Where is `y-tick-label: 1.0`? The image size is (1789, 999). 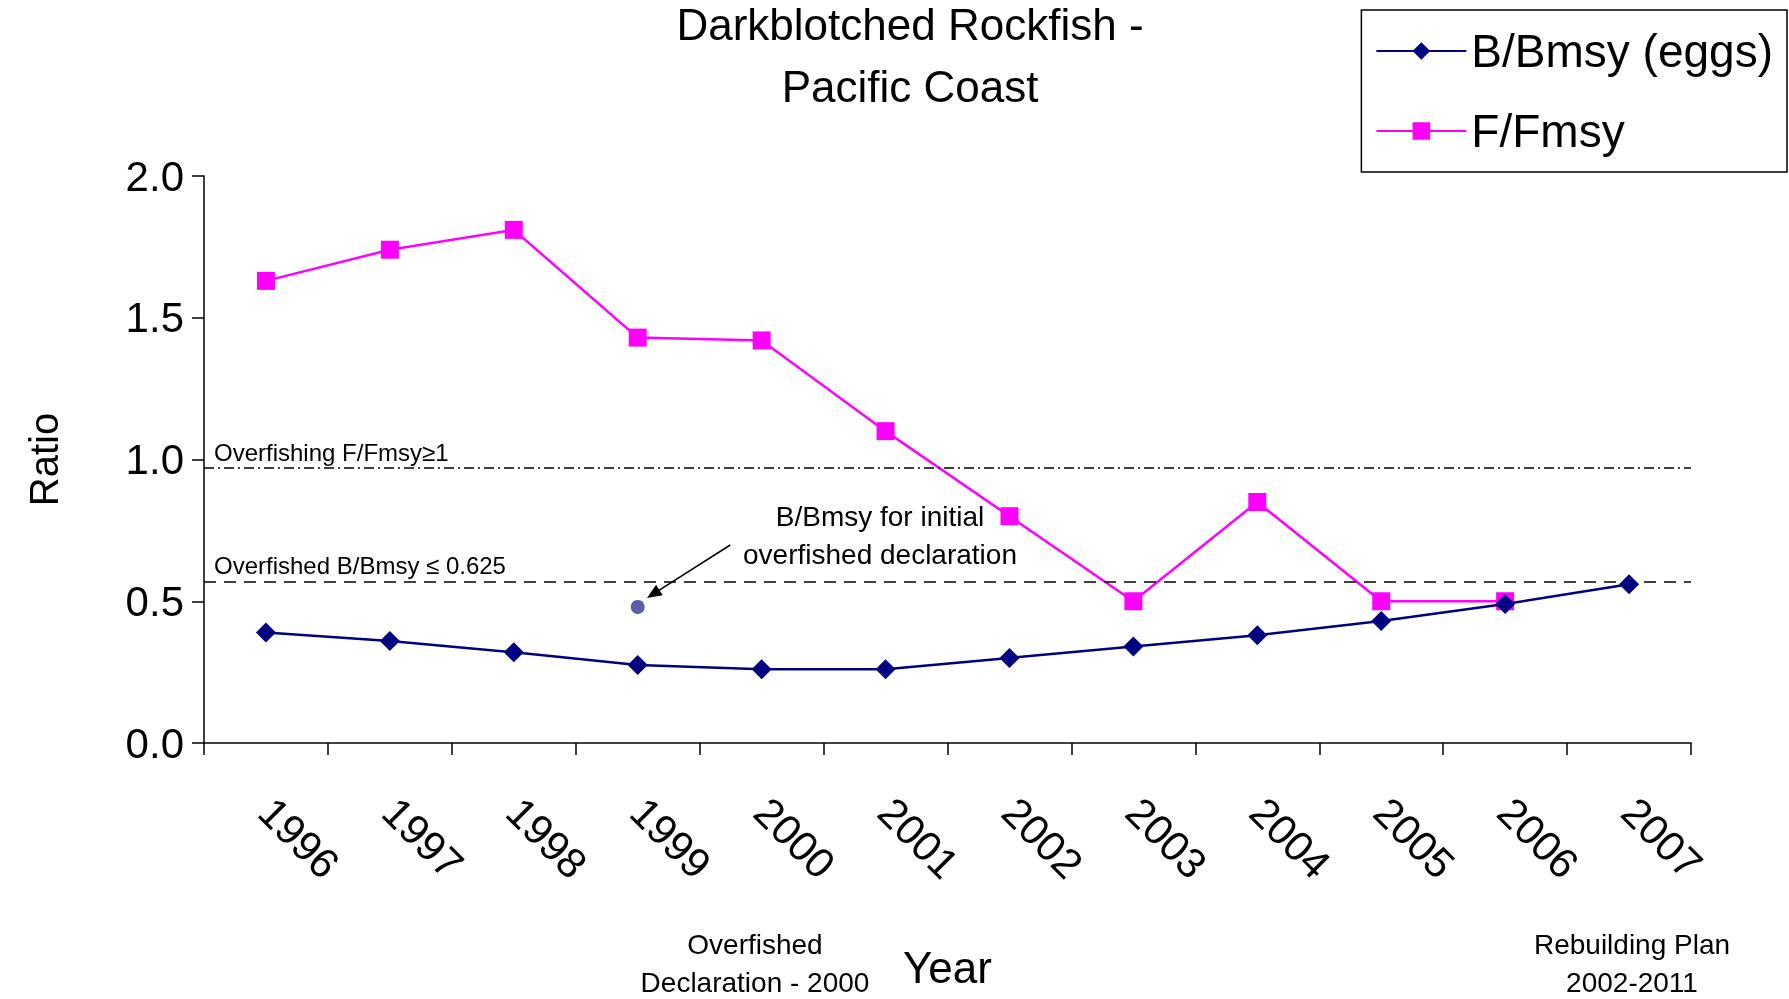 y-tick-label: 1.0 is located at coordinates (154, 459).